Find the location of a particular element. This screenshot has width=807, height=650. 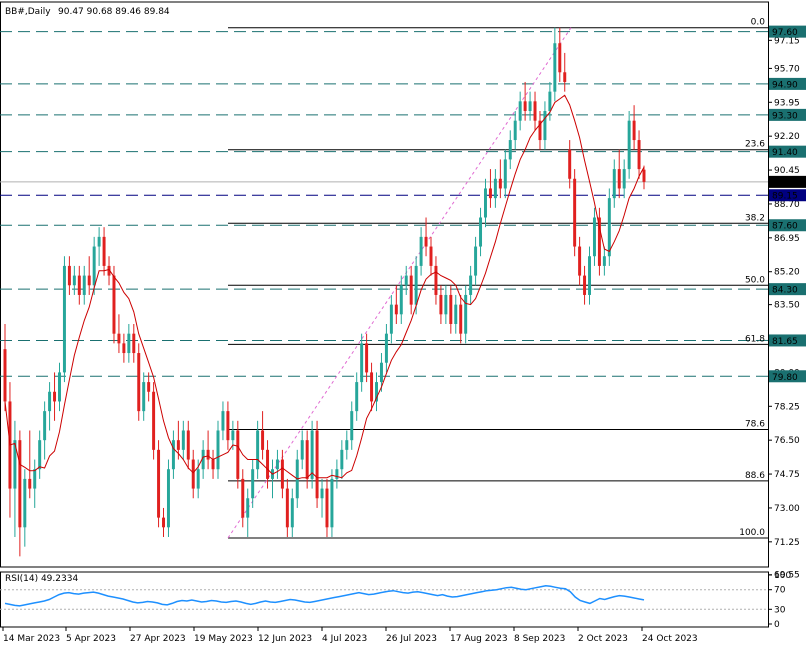

symbol-title: BB#,Daily is located at coordinates (28, 12).